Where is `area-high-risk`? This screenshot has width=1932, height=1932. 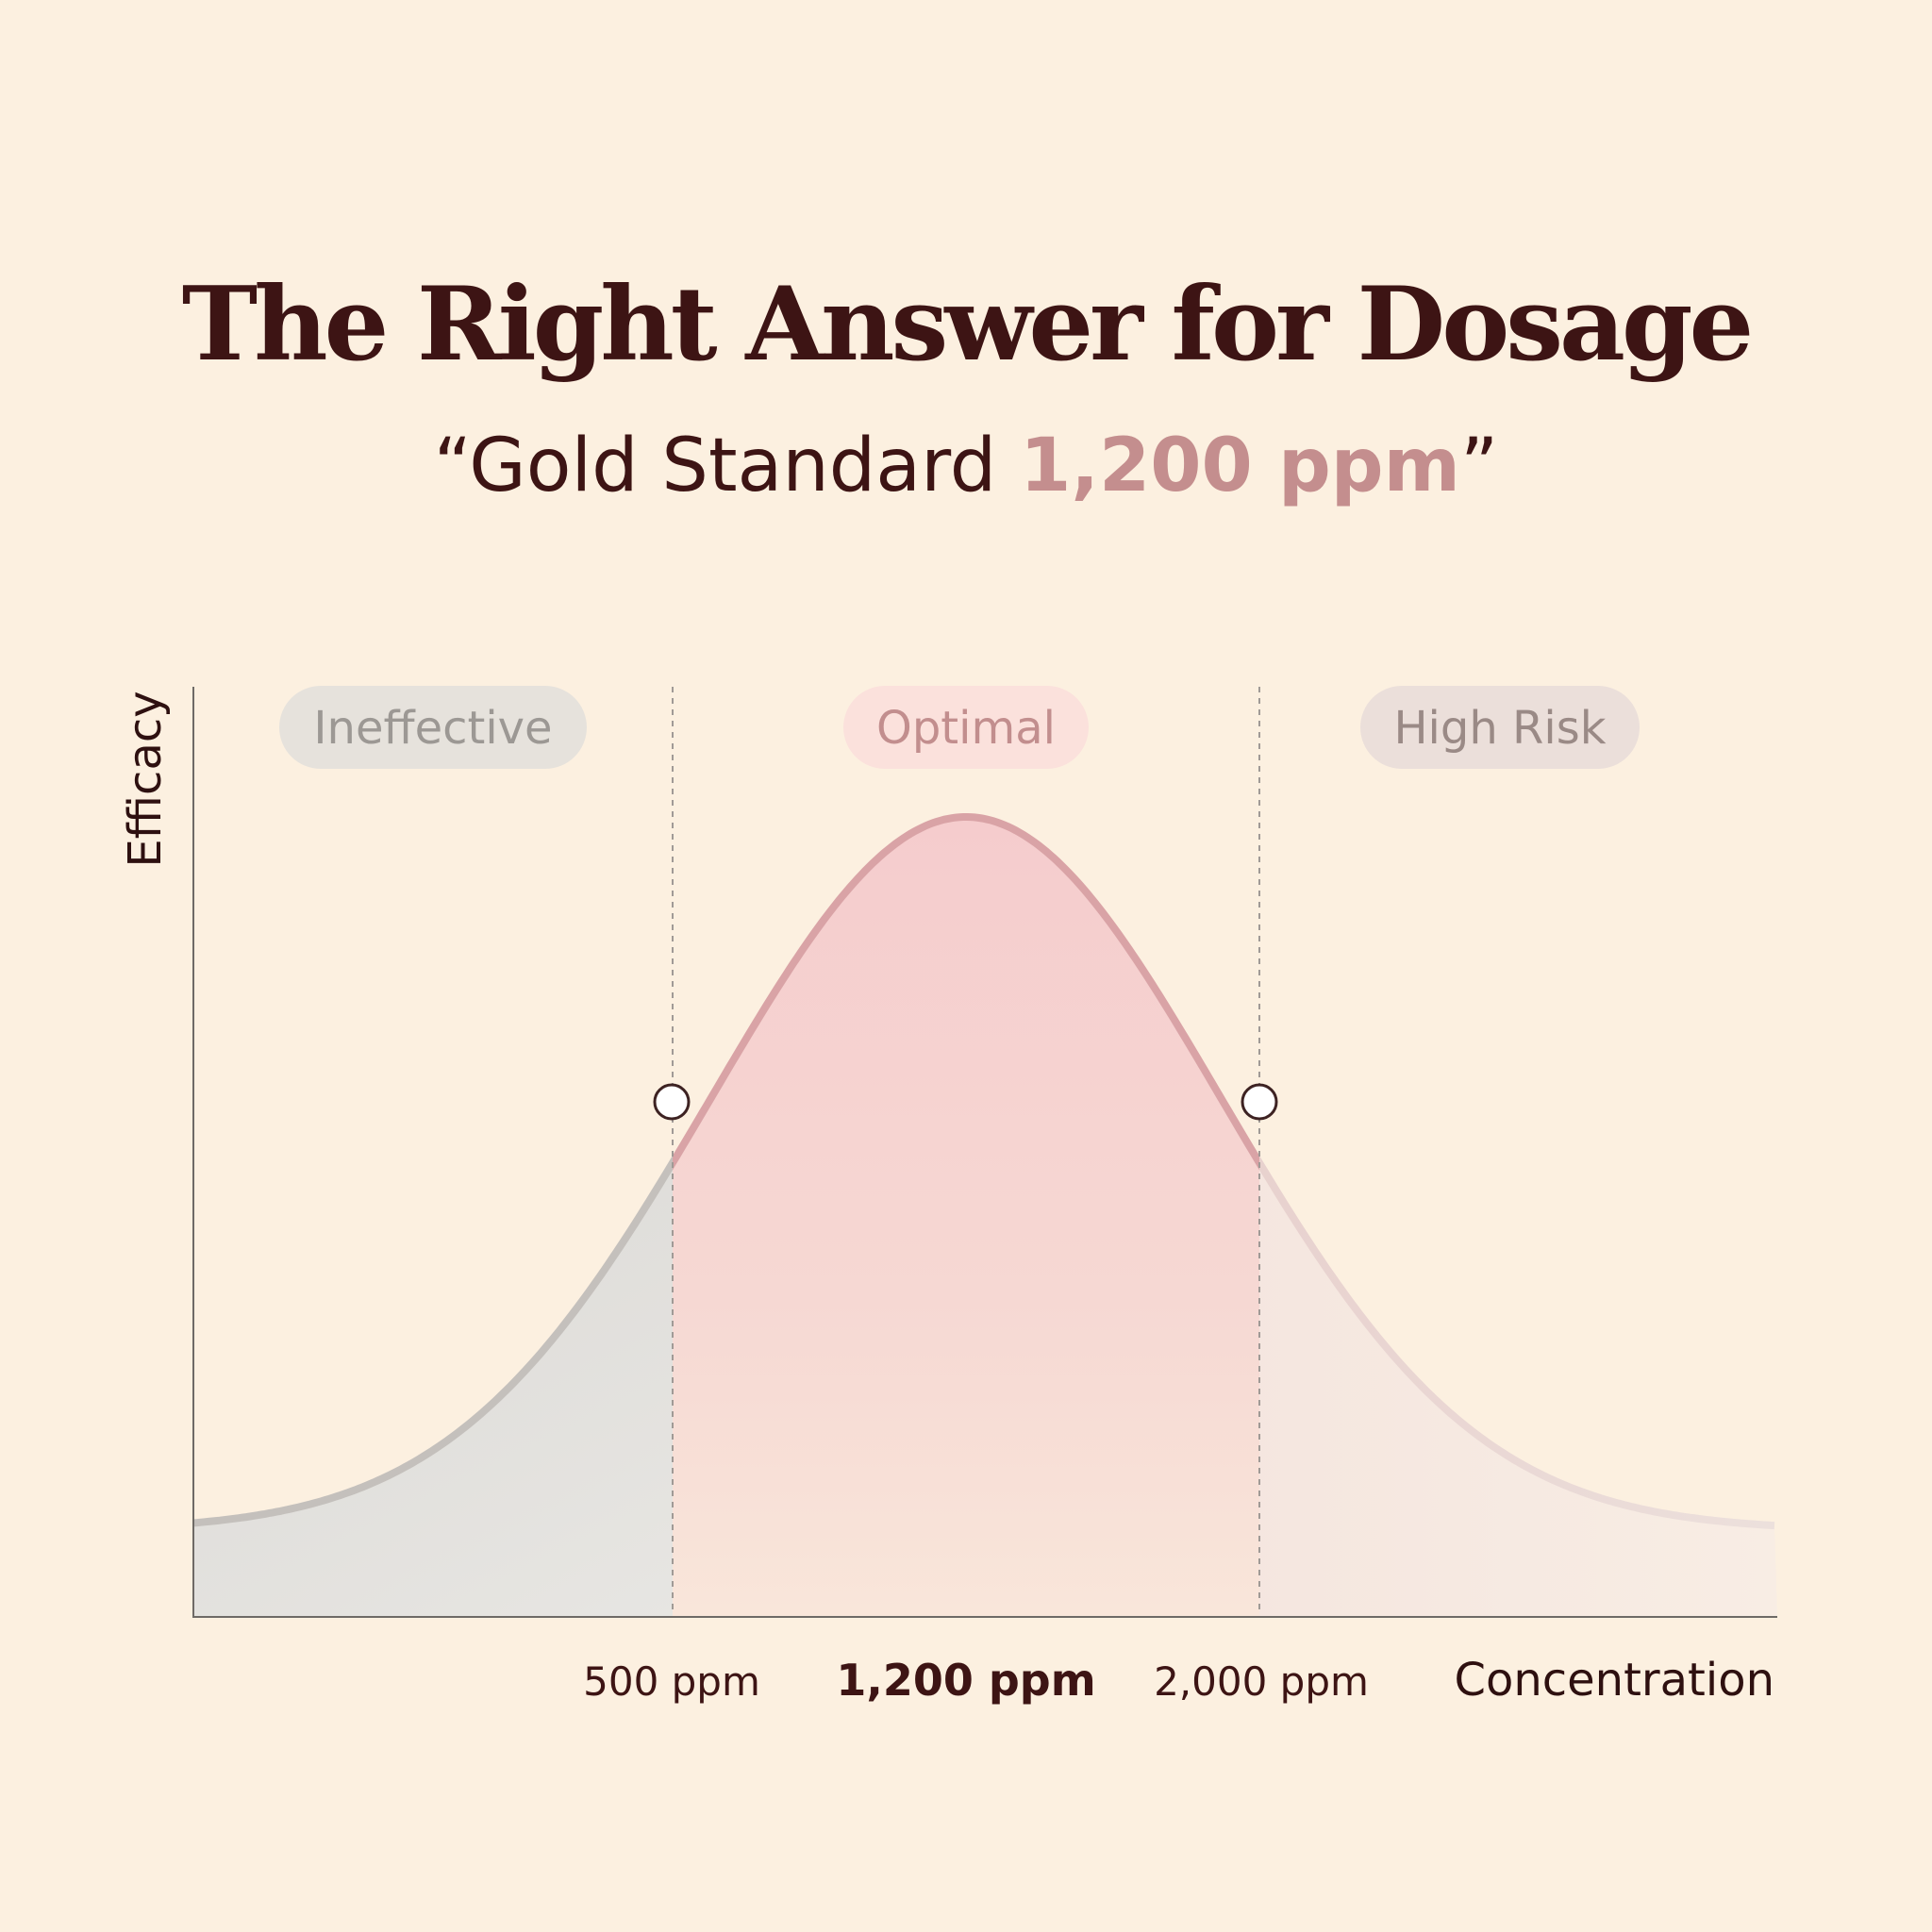
area-high-risk is located at coordinates (1518, 1390).